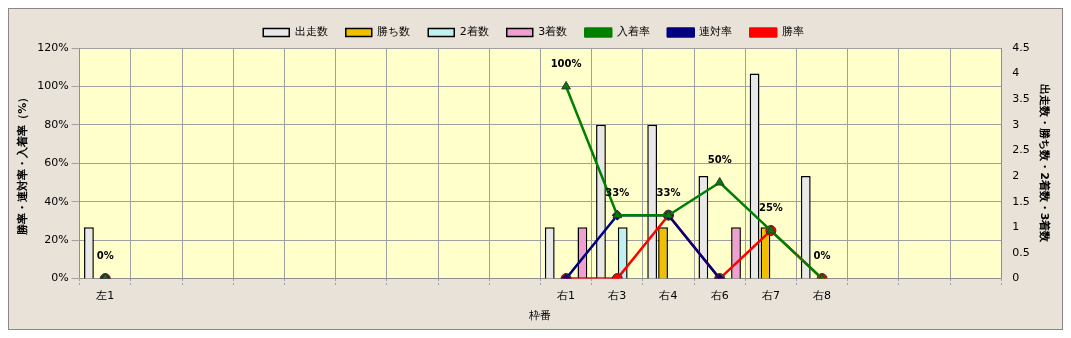 The height and width of the screenshot is (338, 1071). Describe the element at coordinates (566, 296) in the screenshot. I see `x-tick-label: 右1` at that location.